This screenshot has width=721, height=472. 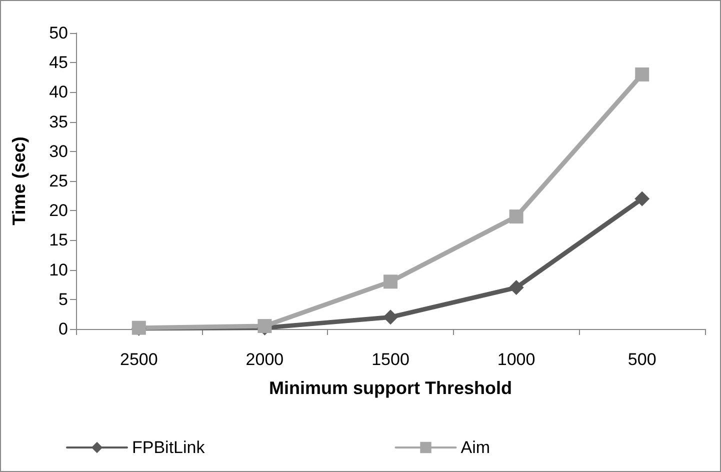 I want to click on x-tick-label: 2500, so click(x=139, y=359).